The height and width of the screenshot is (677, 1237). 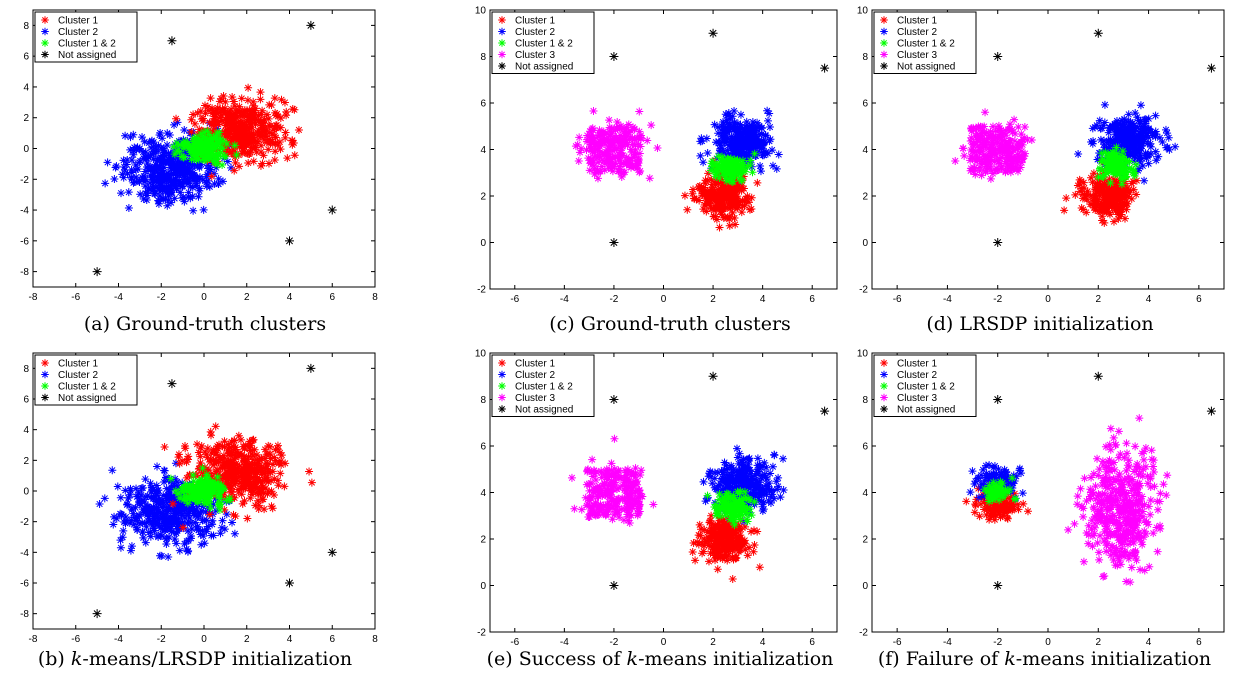 What do you see at coordinates (26, 87) in the screenshot?
I see `y-tick-label: 4` at bounding box center [26, 87].